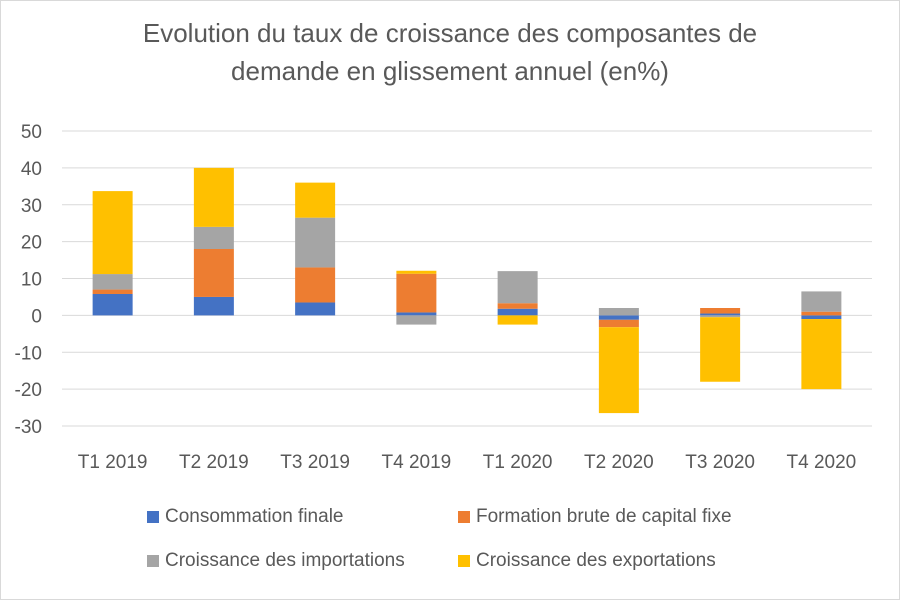 The height and width of the screenshot is (600, 900). I want to click on legend-swatch-consommation, so click(153, 517).